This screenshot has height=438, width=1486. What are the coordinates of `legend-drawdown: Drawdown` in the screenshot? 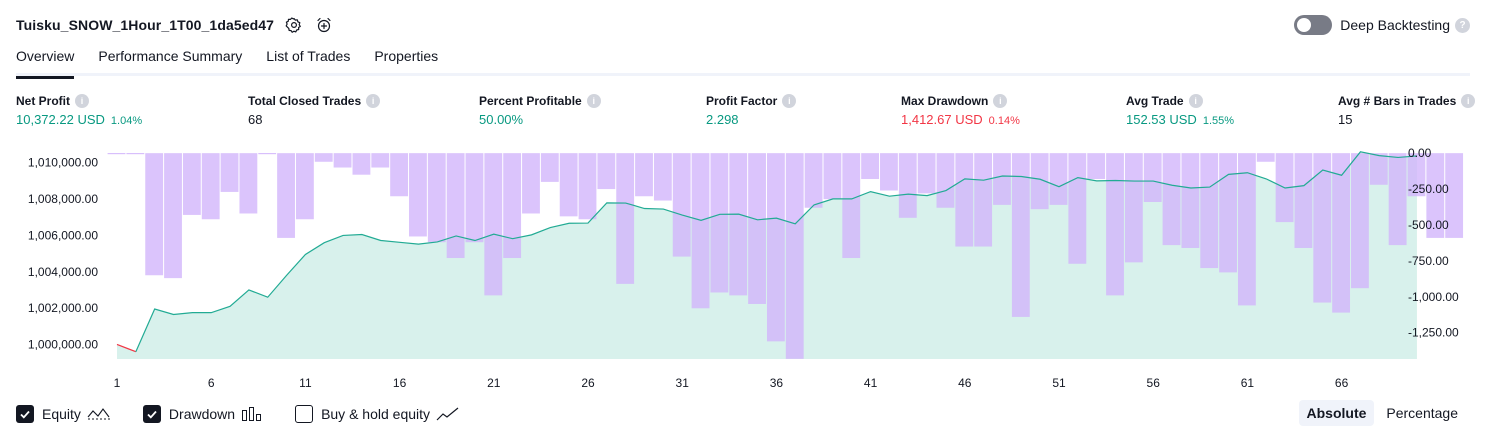 It's located at (202, 414).